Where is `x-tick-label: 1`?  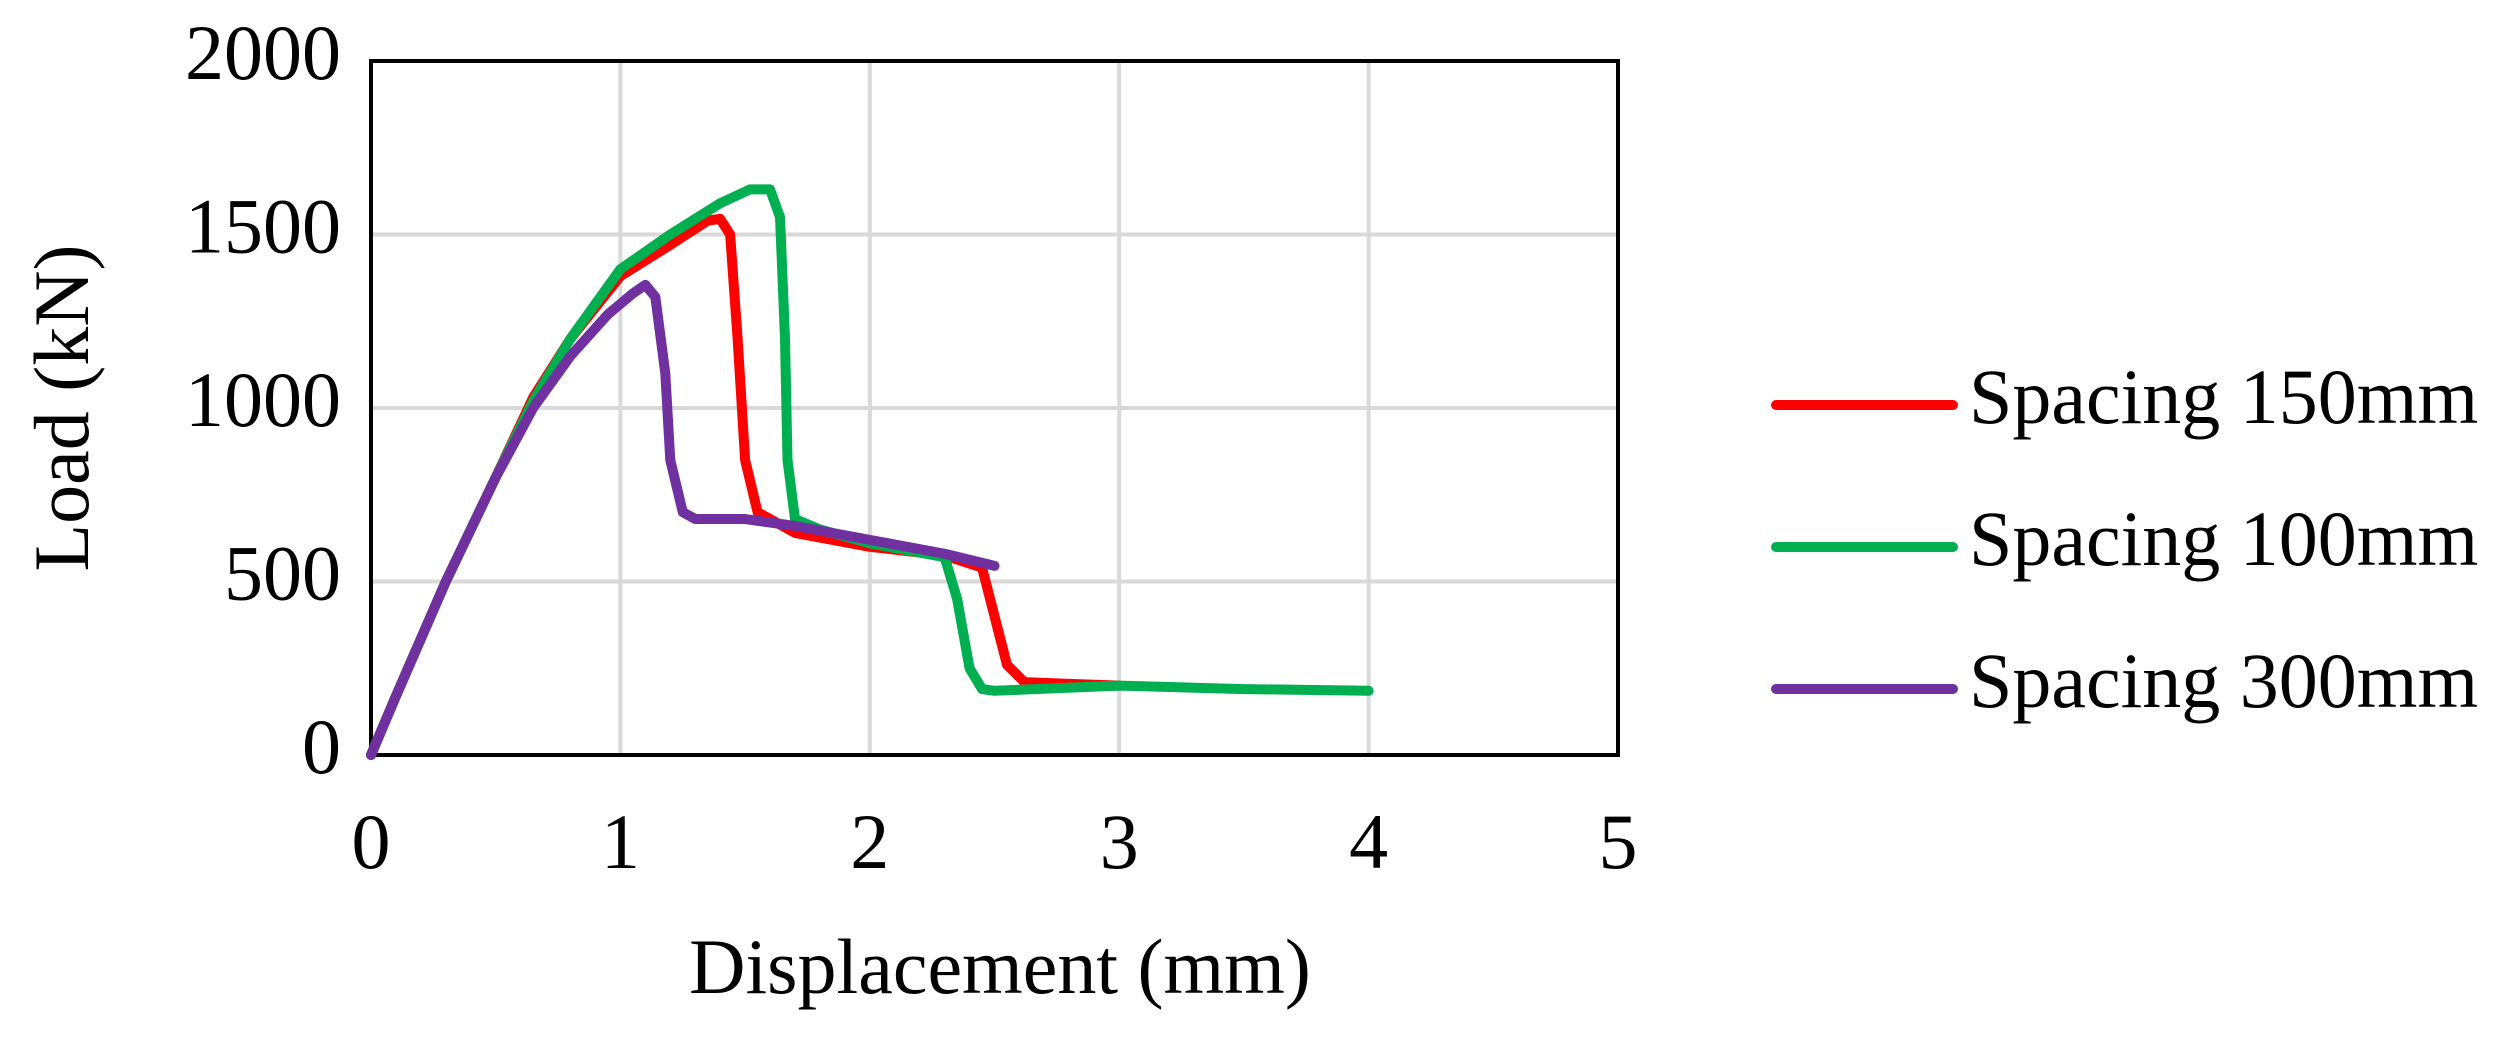
x-tick-label: 1 is located at coordinates (620, 841).